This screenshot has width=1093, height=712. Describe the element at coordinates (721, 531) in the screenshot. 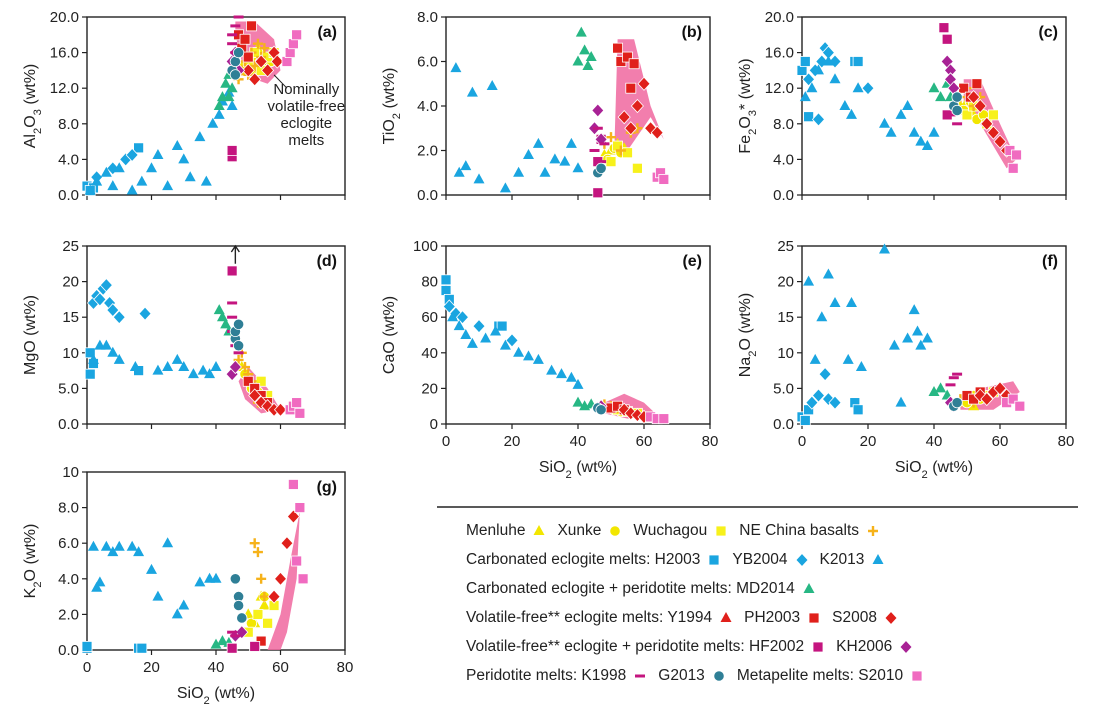

I see `legend-marker-wuchagou` at that location.